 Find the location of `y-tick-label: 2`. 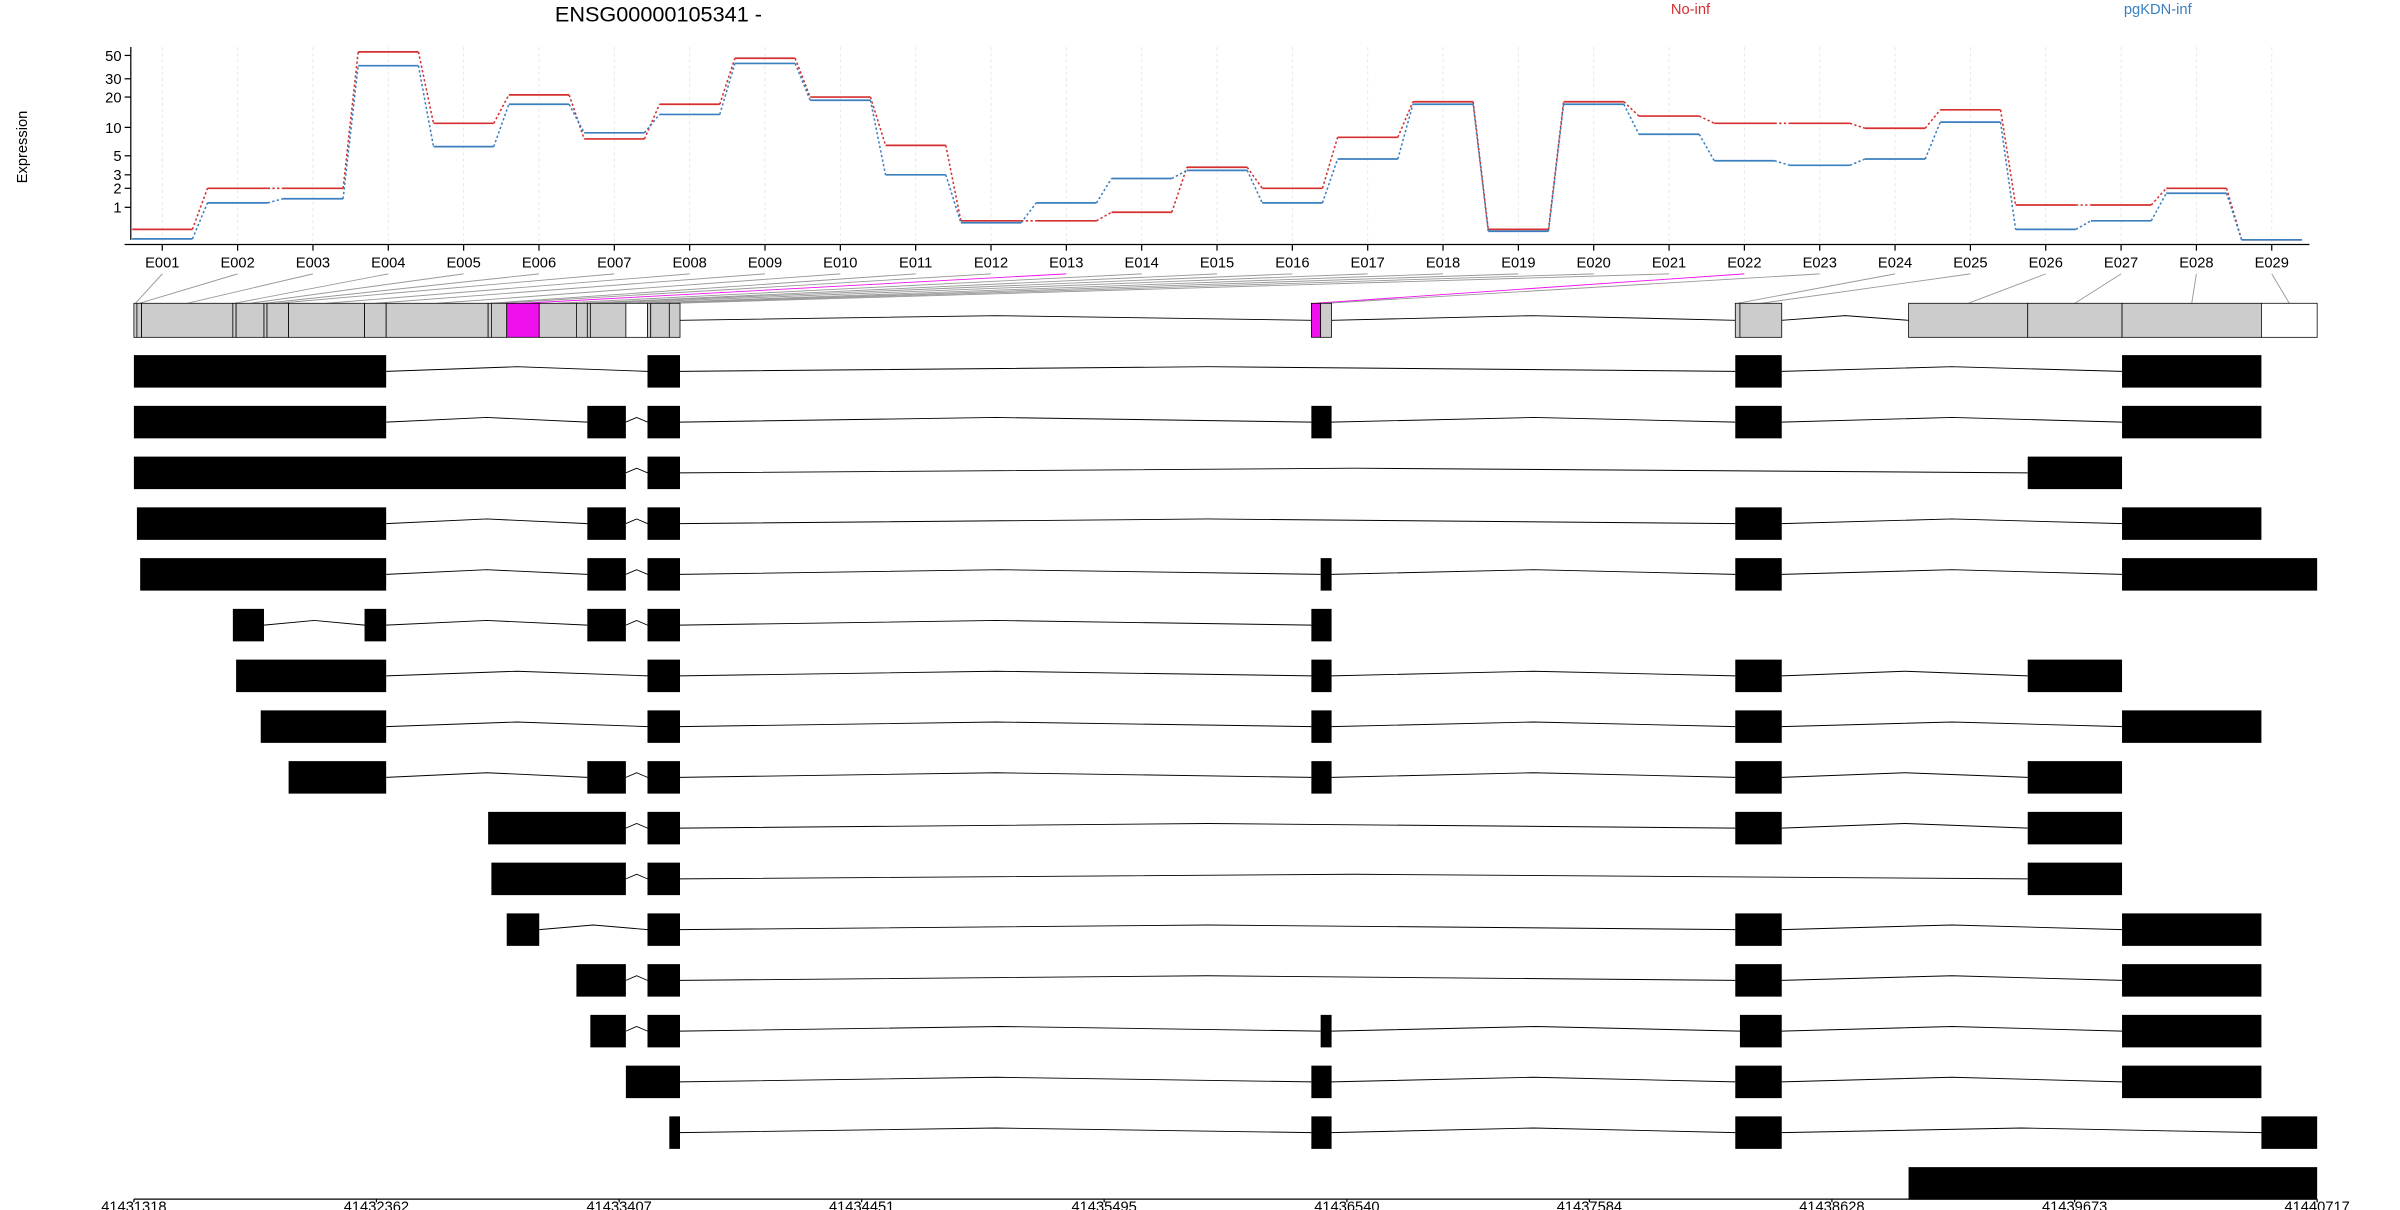

y-tick-label: 2 is located at coordinates (117, 190).